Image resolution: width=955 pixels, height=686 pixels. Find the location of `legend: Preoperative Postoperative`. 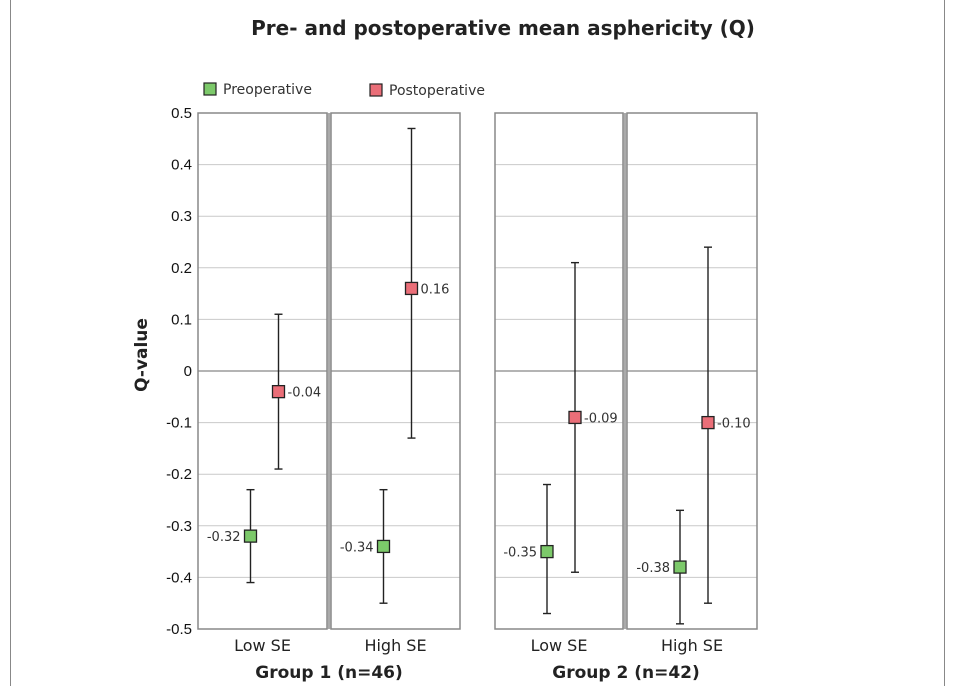

legend: Preoperative Postoperative is located at coordinates (344, 90).